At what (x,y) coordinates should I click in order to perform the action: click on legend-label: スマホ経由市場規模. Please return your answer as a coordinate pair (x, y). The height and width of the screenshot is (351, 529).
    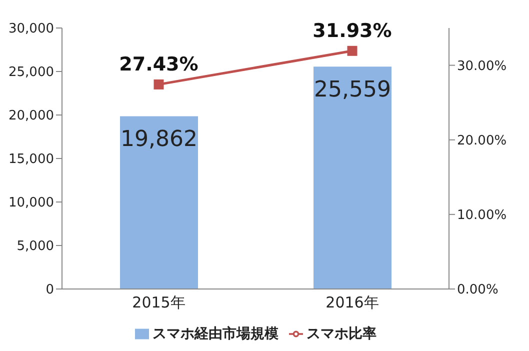
    Looking at the image, I should click on (215, 334).